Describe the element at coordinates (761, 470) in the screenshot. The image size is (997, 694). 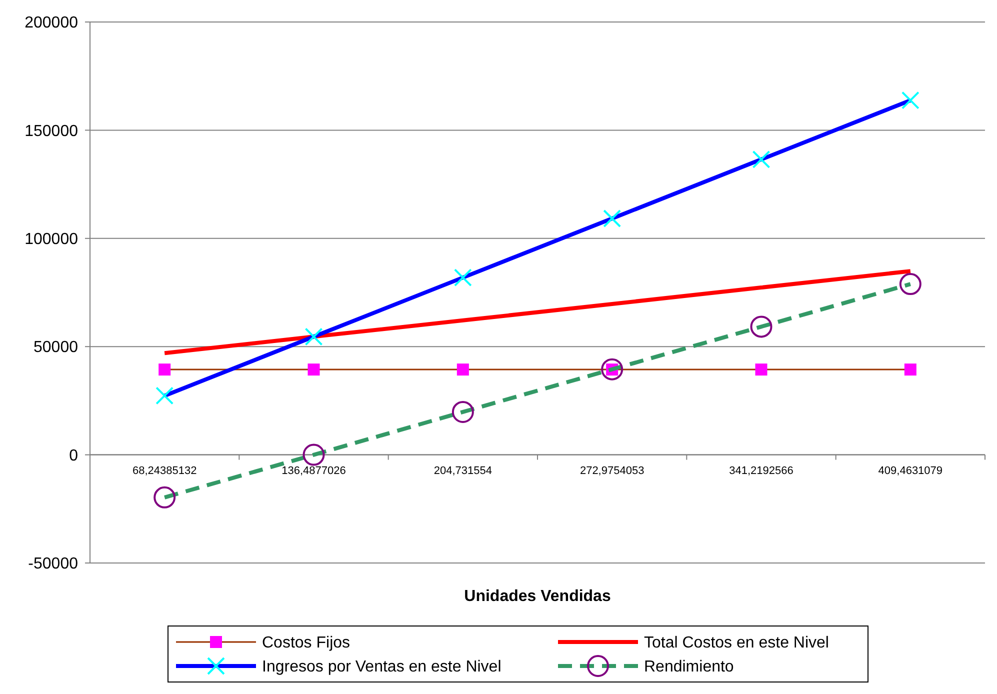
I see `x-tick-label: 341,2192566` at that location.